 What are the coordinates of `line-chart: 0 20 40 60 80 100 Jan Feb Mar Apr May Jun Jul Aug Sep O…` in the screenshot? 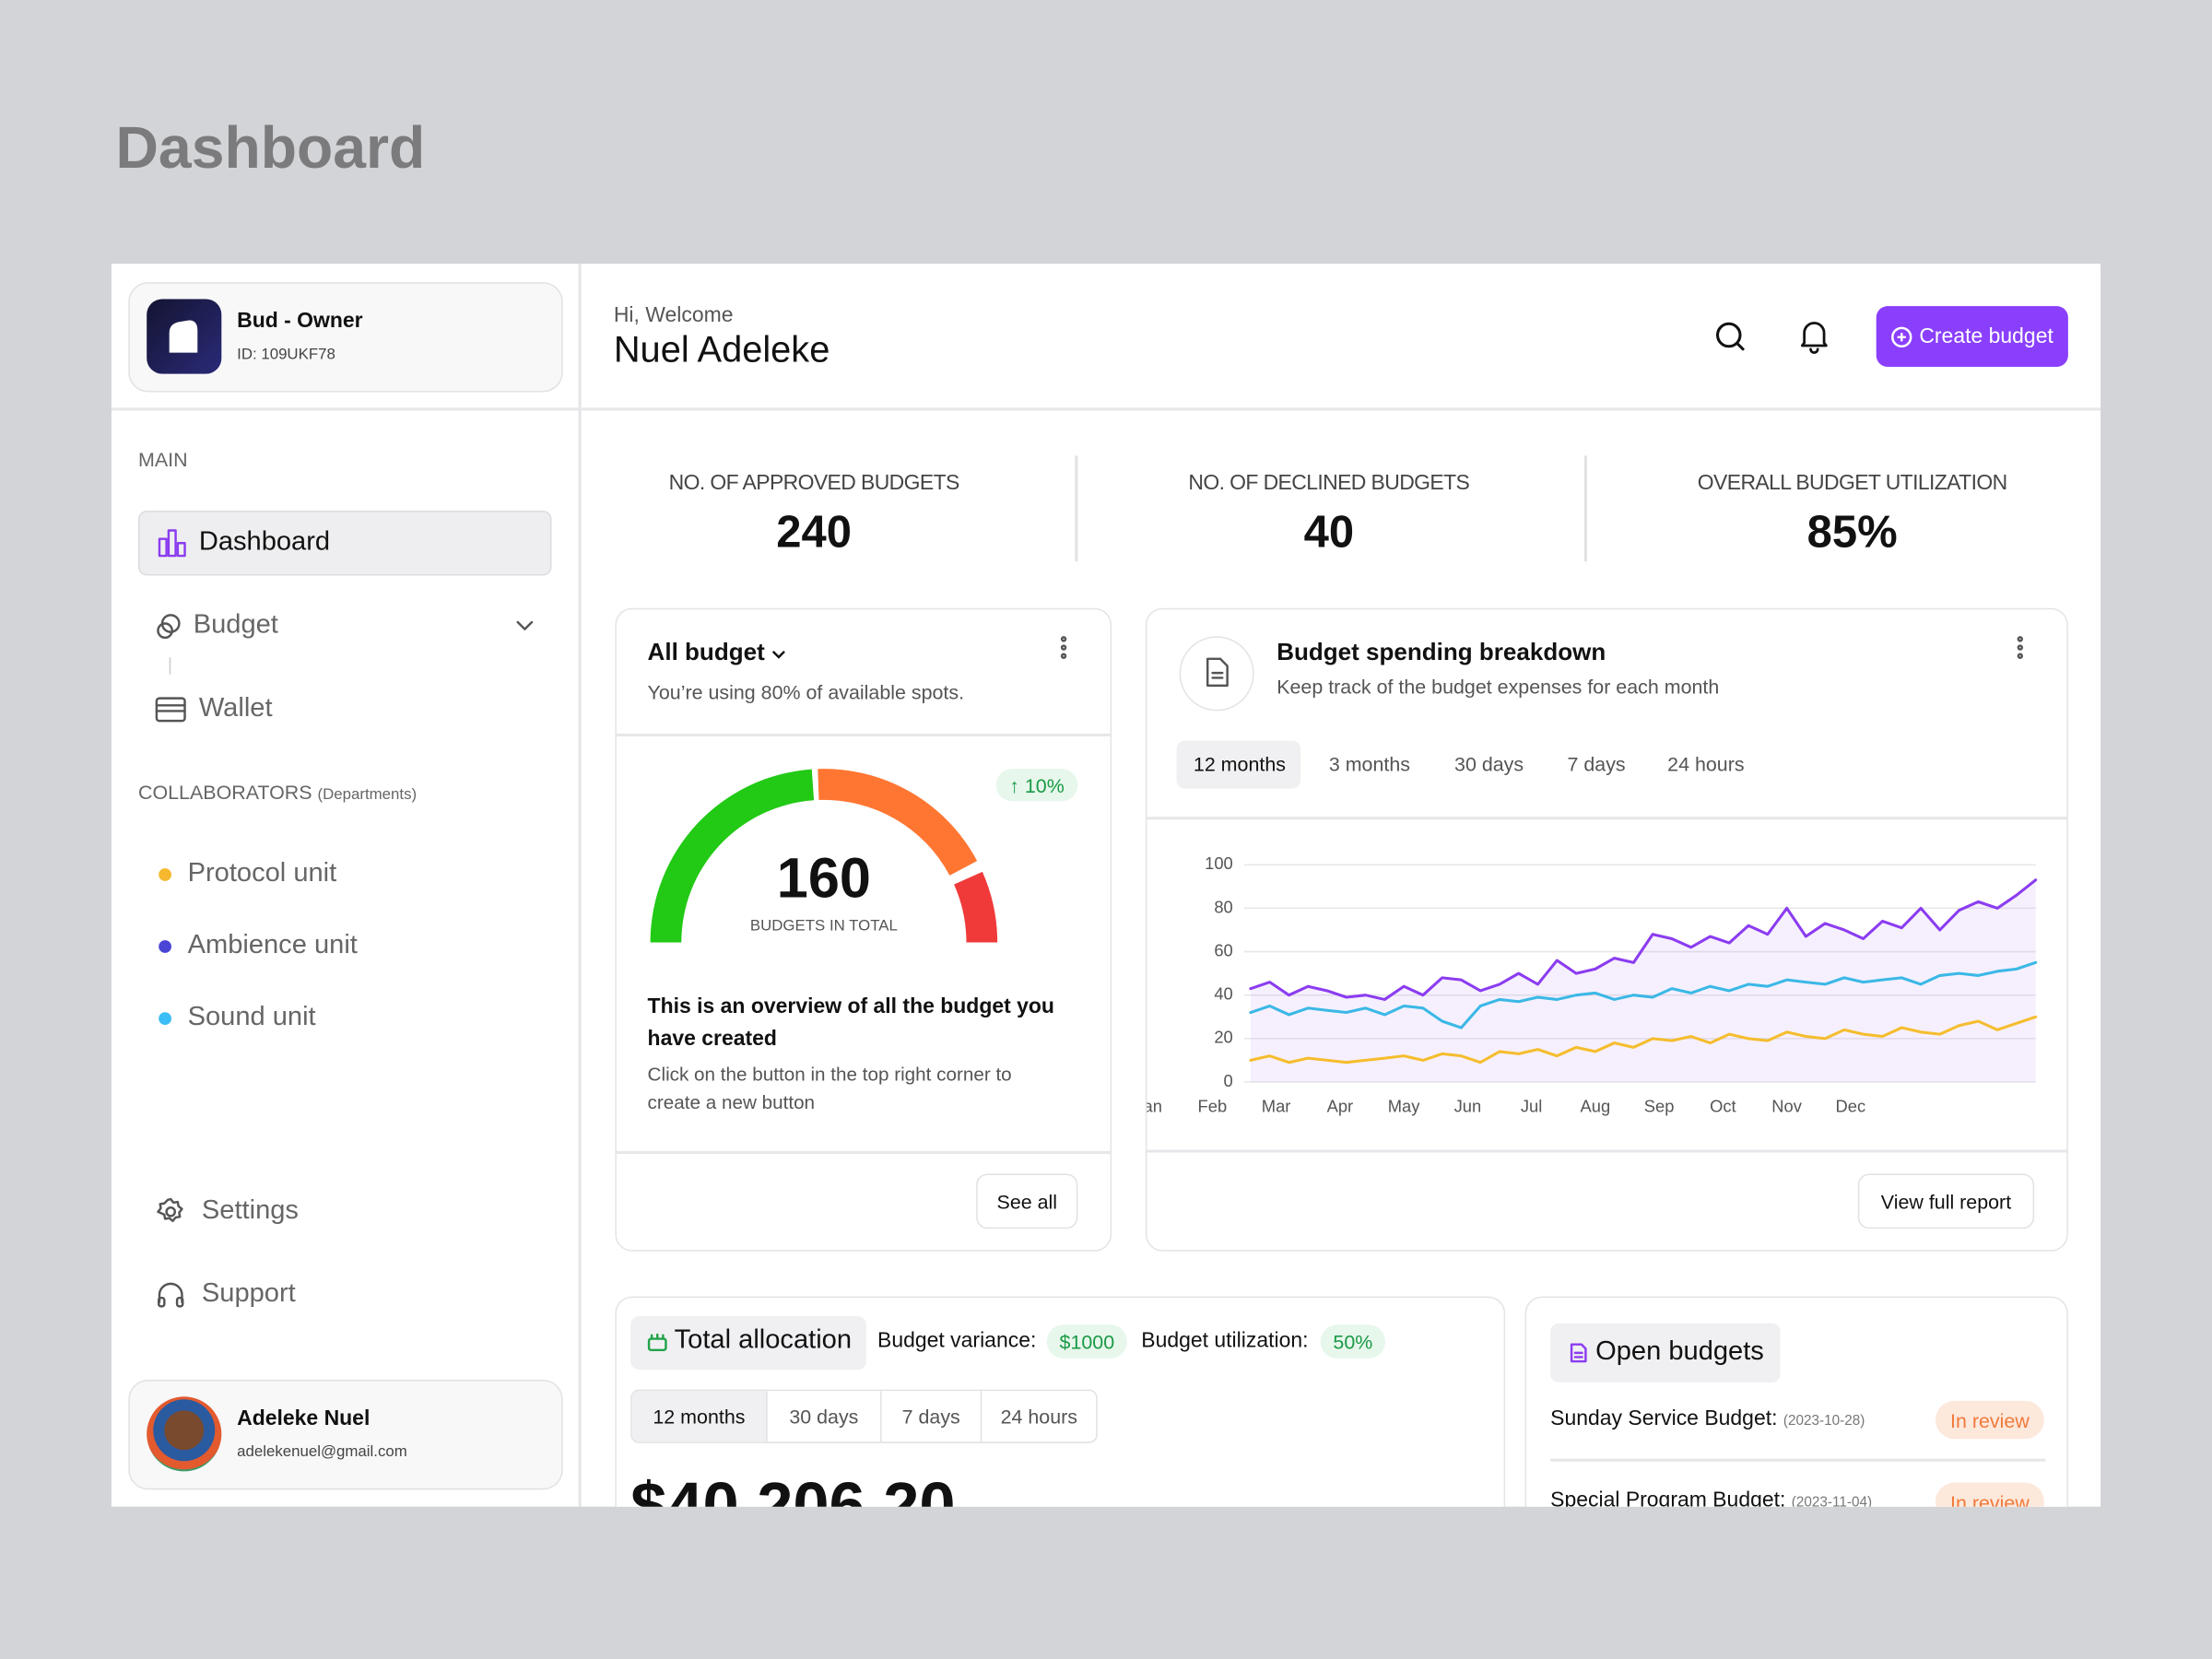 It's located at (1592, 984).